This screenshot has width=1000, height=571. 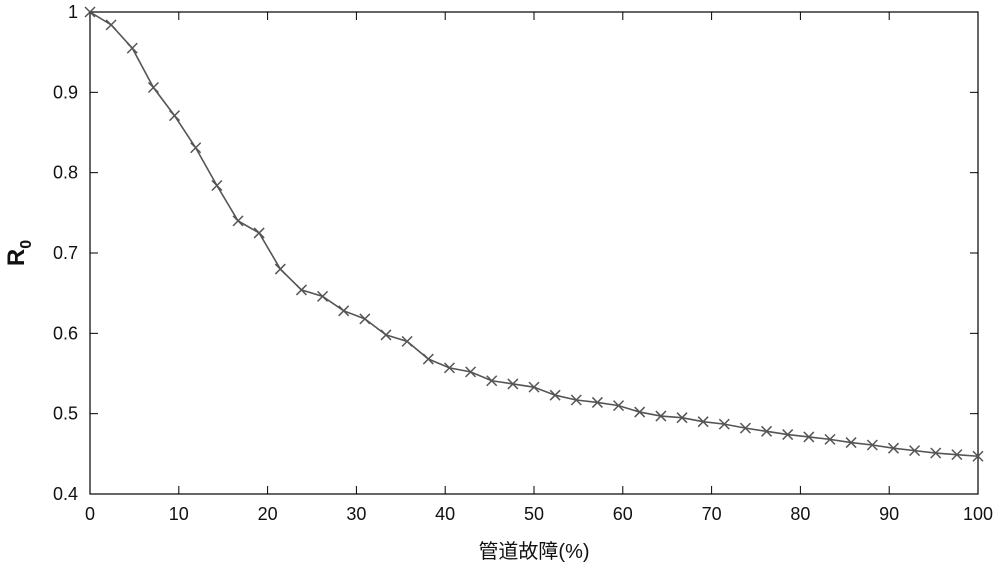 What do you see at coordinates (90, 514) in the screenshot?
I see `x-tick-label: 0` at bounding box center [90, 514].